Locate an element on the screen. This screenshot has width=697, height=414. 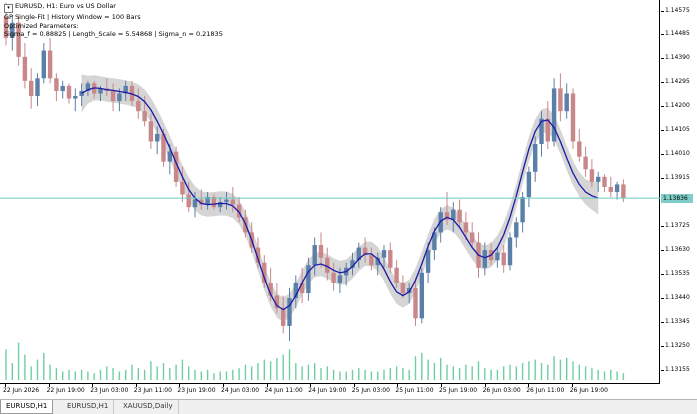
price-label: 1.13440 is located at coordinates (677, 298).